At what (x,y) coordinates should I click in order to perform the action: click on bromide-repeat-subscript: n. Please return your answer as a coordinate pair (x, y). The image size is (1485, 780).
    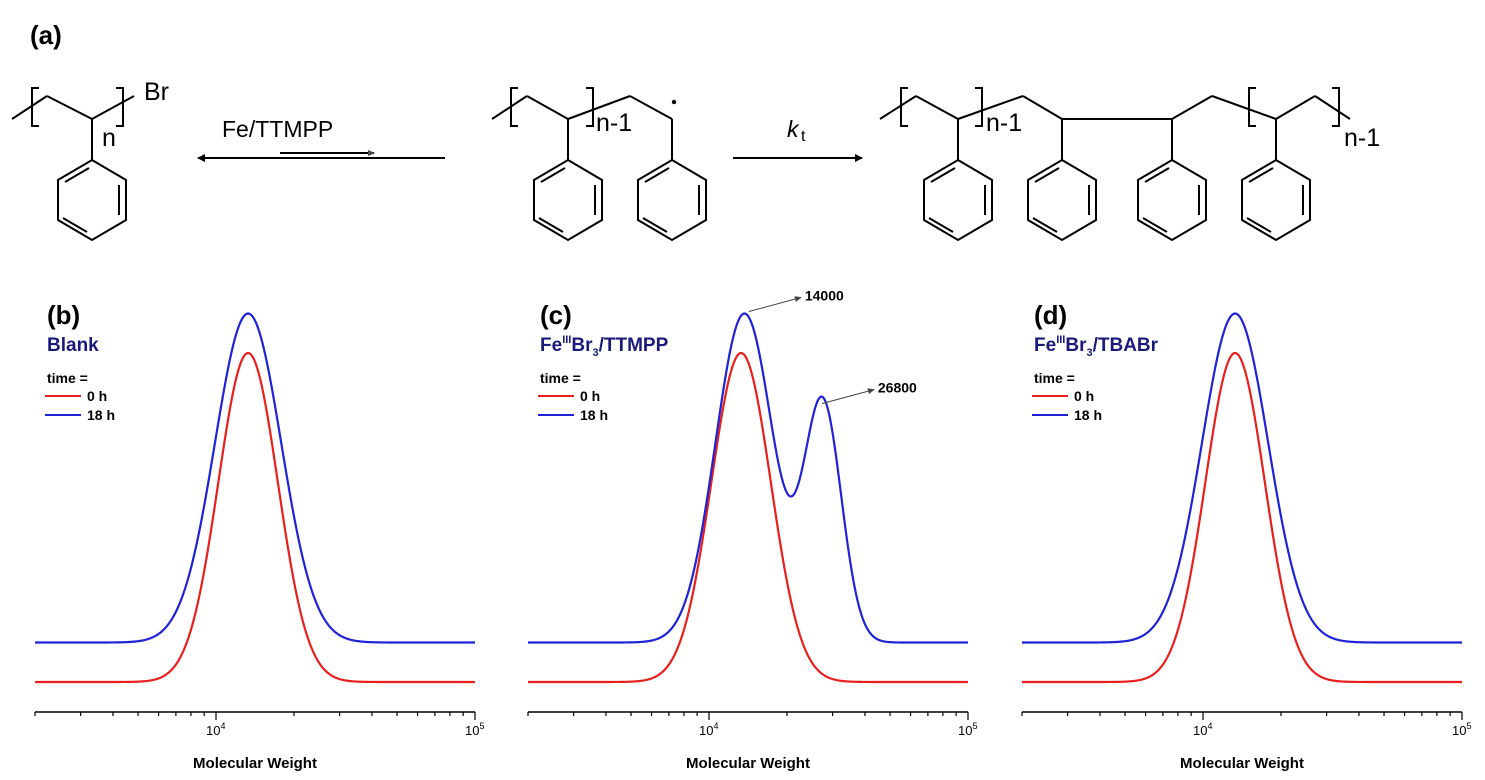
    Looking at the image, I should click on (109, 138).